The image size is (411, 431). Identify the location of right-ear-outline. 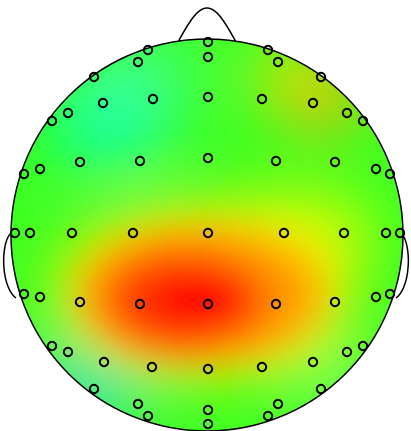
(402, 265).